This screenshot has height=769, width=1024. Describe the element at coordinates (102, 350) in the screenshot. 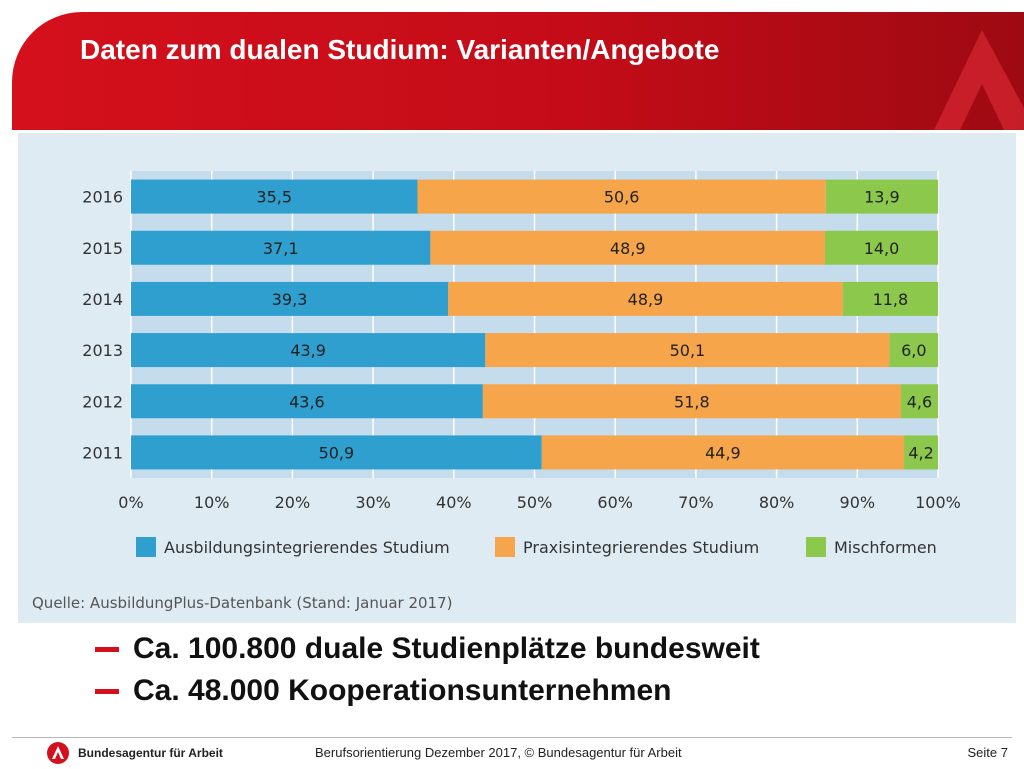

I see `category-label: 2013` at that location.